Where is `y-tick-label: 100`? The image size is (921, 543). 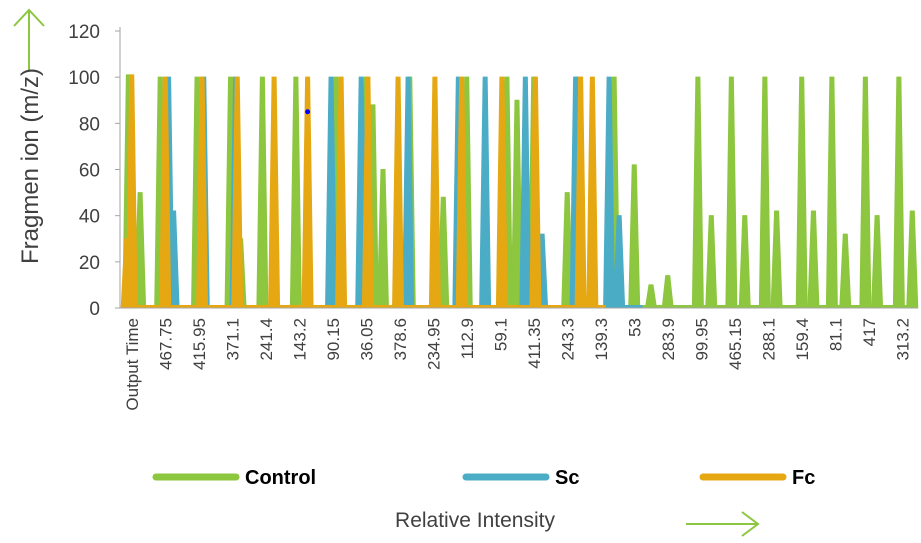 y-tick-label: 100 is located at coordinates (84, 78).